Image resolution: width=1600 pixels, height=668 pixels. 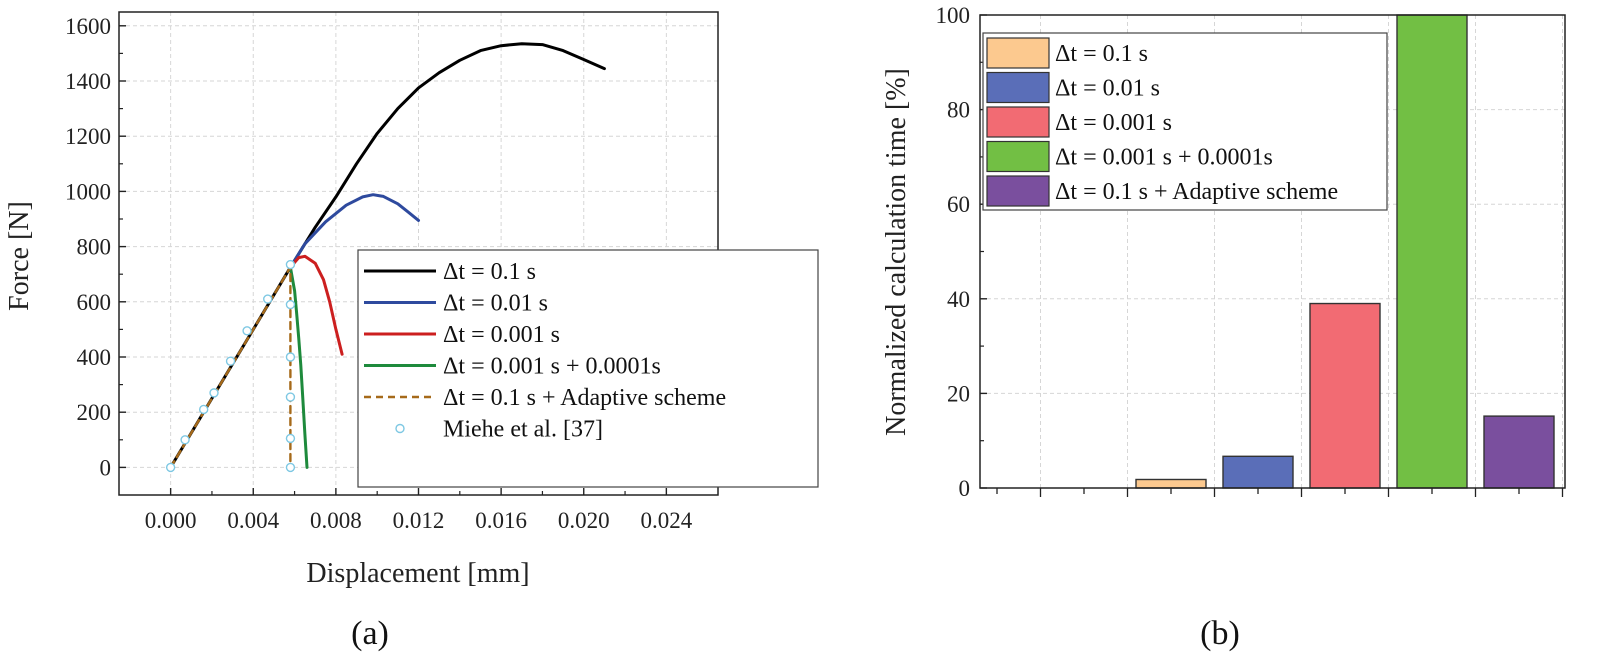 What do you see at coordinates (253, 520) in the screenshot?
I see `panel-a-x-tick-label: 0.004` at bounding box center [253, 520].